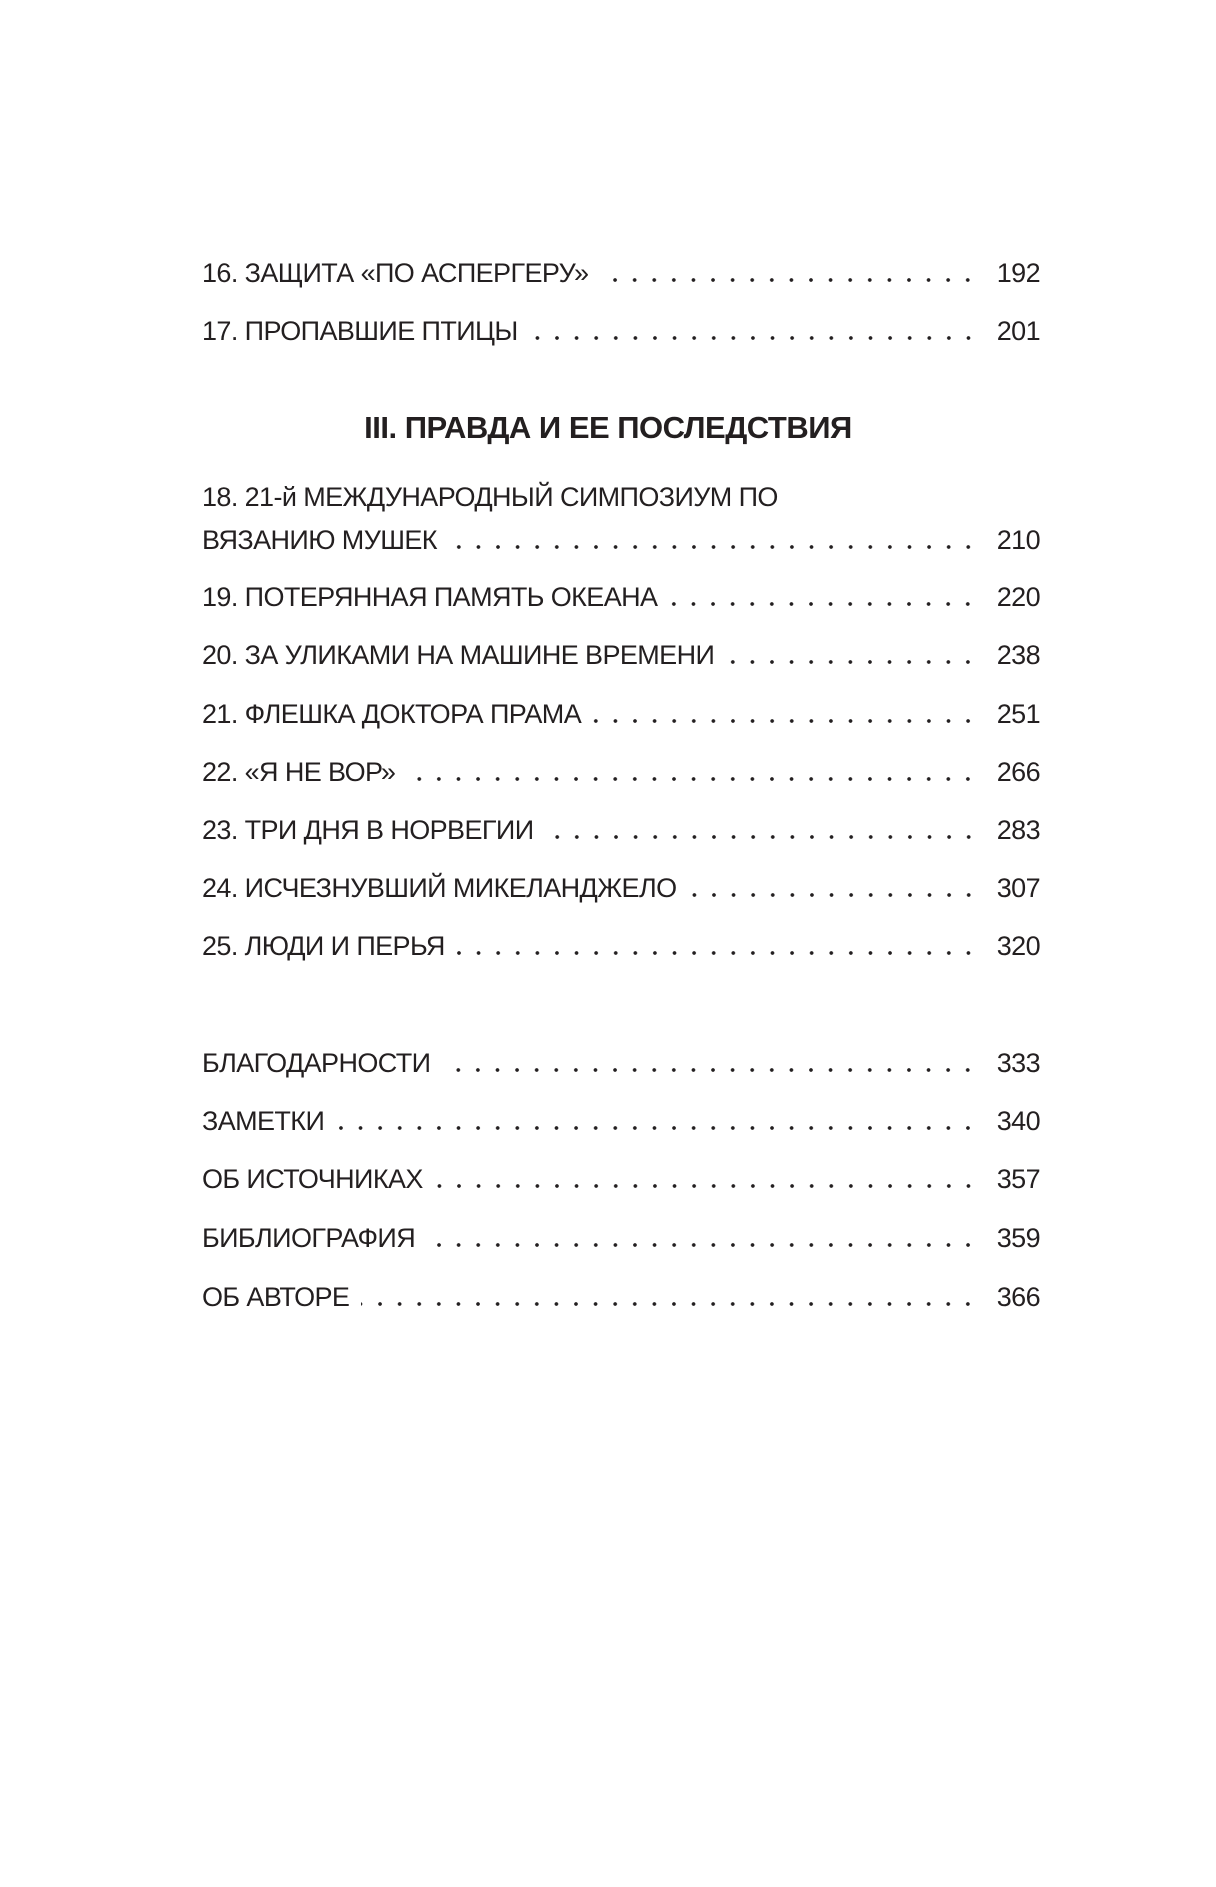  I want to click on entry-page: 320, so click(1018, 946).